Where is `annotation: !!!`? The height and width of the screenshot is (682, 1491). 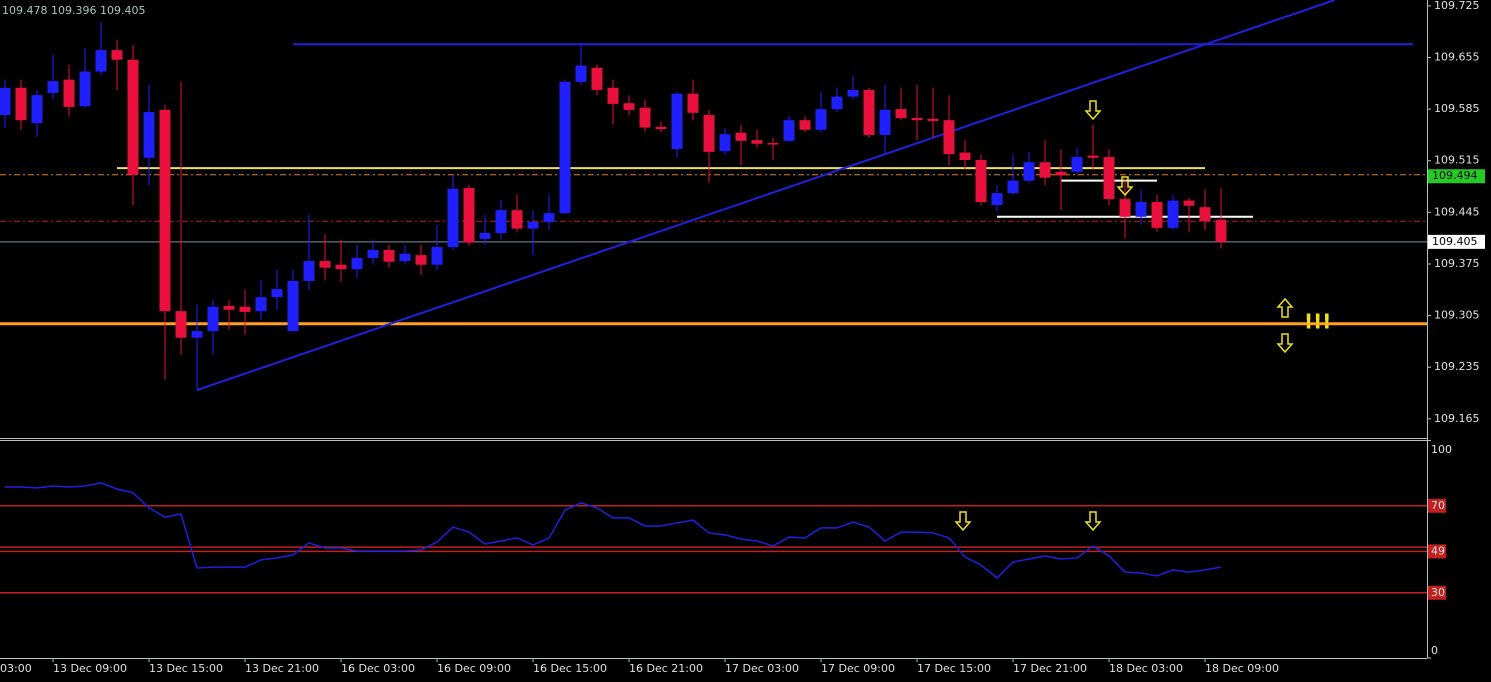
annotation: !!! is located at coordinates (1317, 322).